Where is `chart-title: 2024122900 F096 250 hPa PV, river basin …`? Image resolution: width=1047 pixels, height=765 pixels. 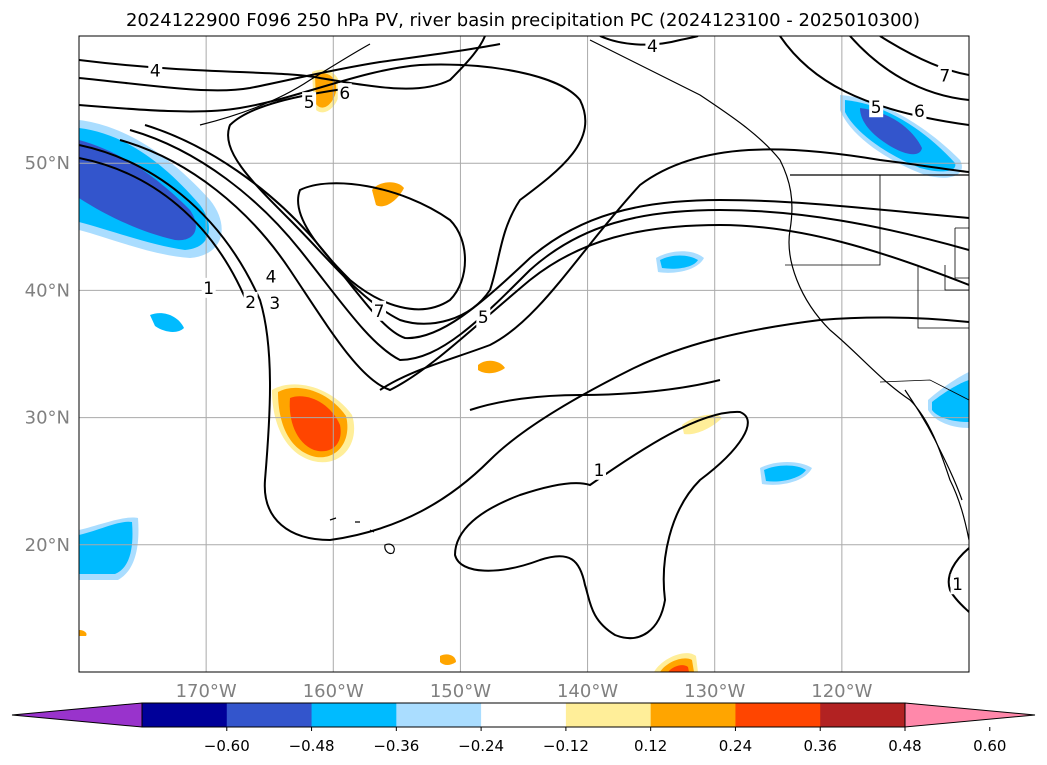
chart-title: 2024122900 F096 250 hPa PV, river basin … is located at coordinates (523, 20).